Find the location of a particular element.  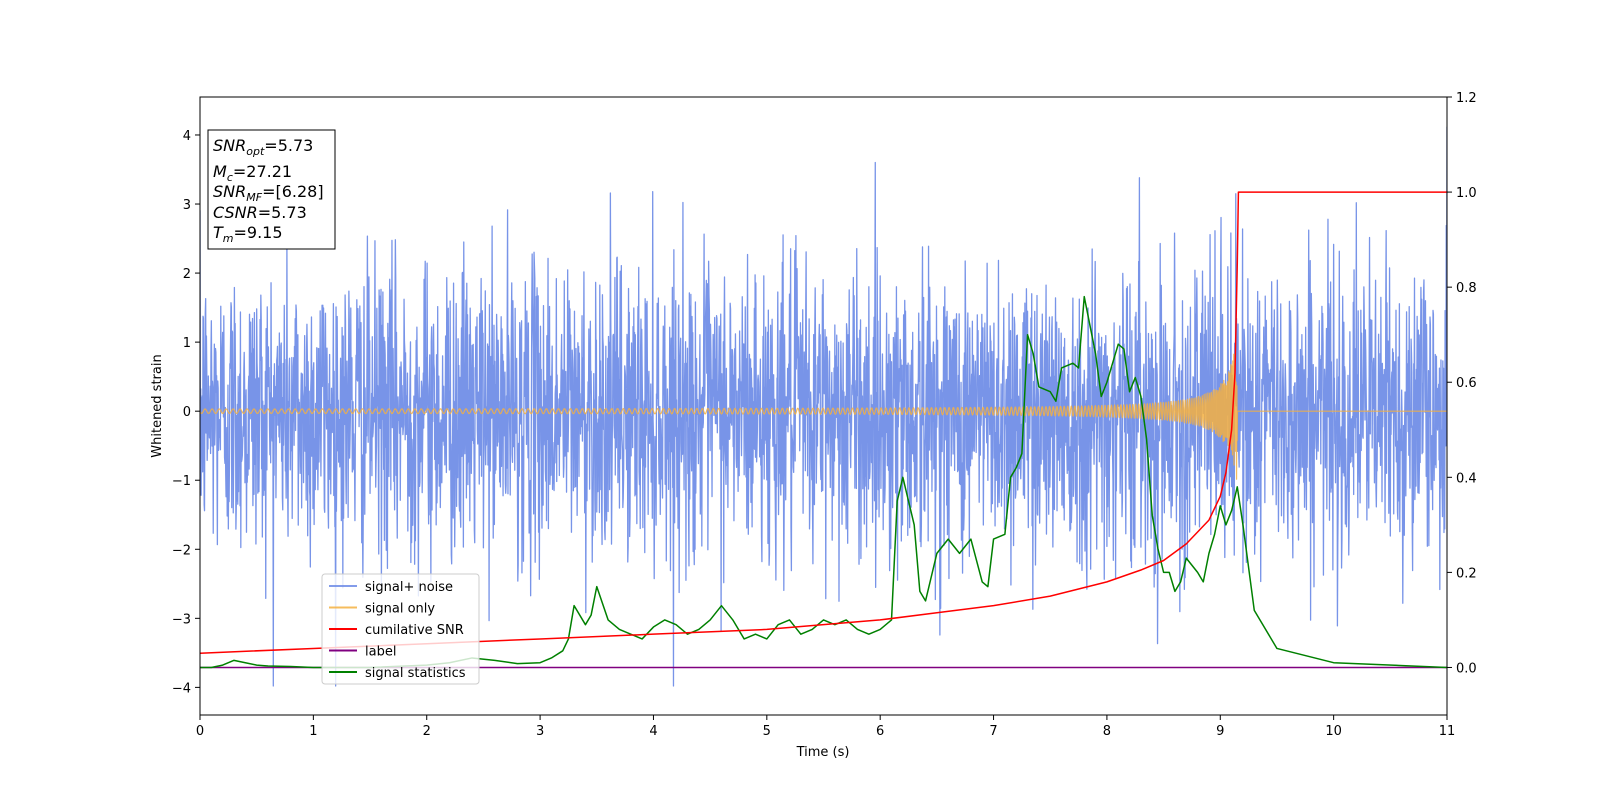

x-tick-label: 11 is located at coordinates (1447, 731).